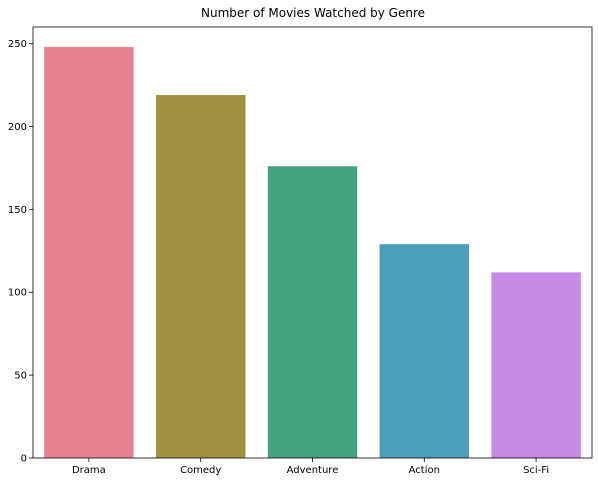 The image size is (598, 486). Describe the element at coordinates (24, 459) in the screenshot. I see `y-tick-label: 0` at that location.